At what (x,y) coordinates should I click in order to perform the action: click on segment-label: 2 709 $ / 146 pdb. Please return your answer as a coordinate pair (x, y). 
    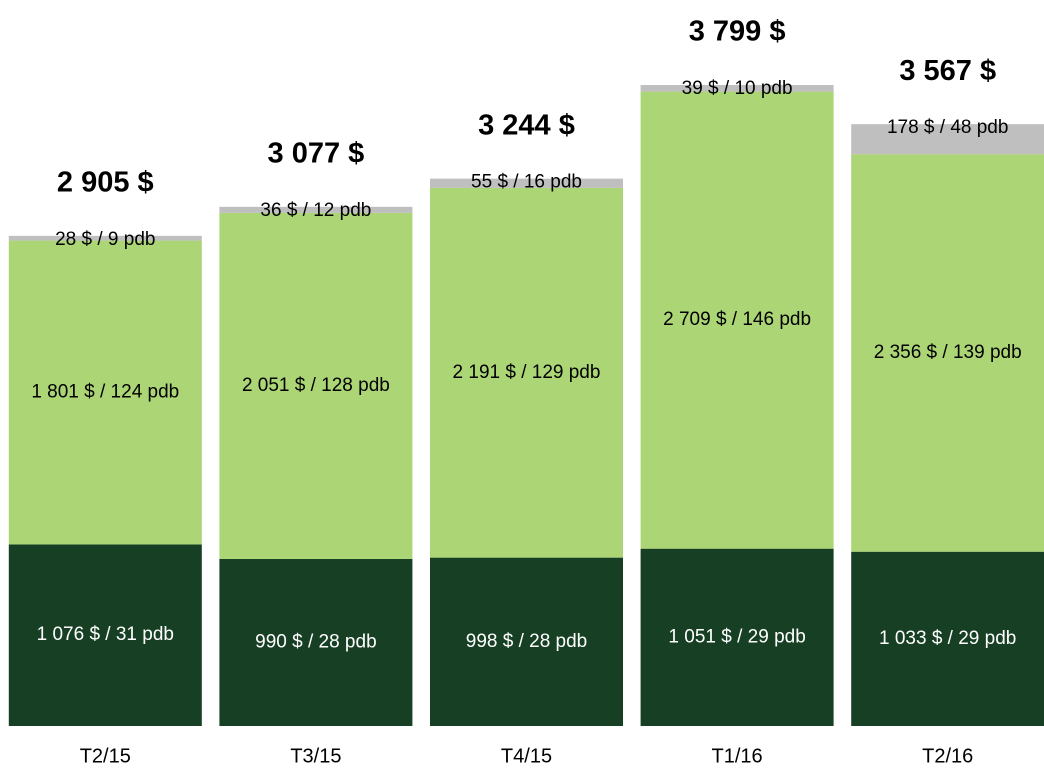
    Looking at the image, I should click on (737, 319).